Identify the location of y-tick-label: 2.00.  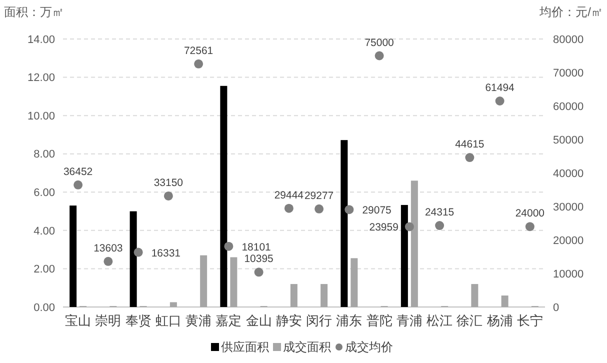
(44, 270).